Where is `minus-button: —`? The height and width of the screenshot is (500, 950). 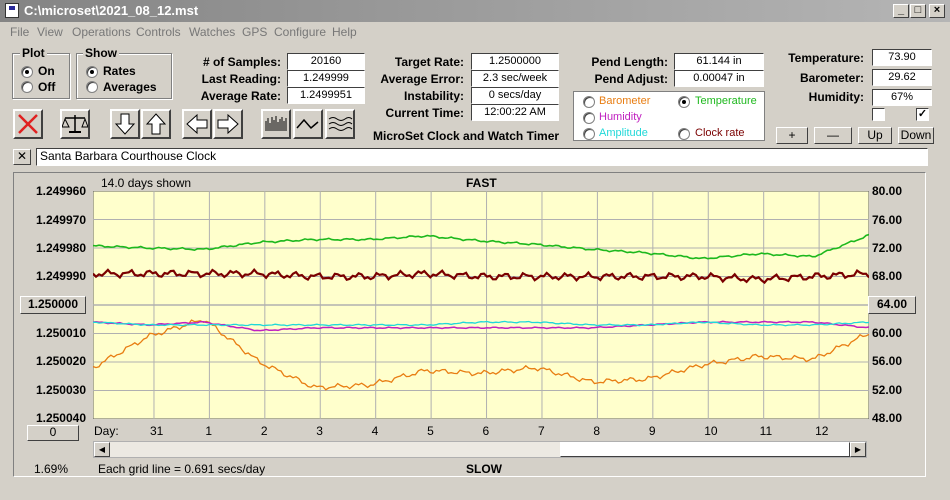 minus-button: — is located at coordinates (833, 135).